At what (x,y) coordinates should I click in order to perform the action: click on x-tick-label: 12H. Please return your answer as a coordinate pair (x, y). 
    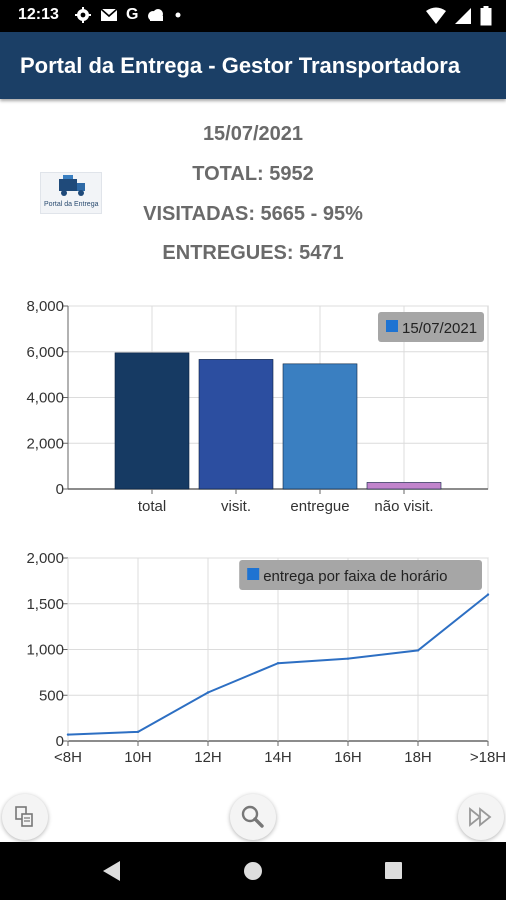
    Looking at the image, I should click on (208, 757).